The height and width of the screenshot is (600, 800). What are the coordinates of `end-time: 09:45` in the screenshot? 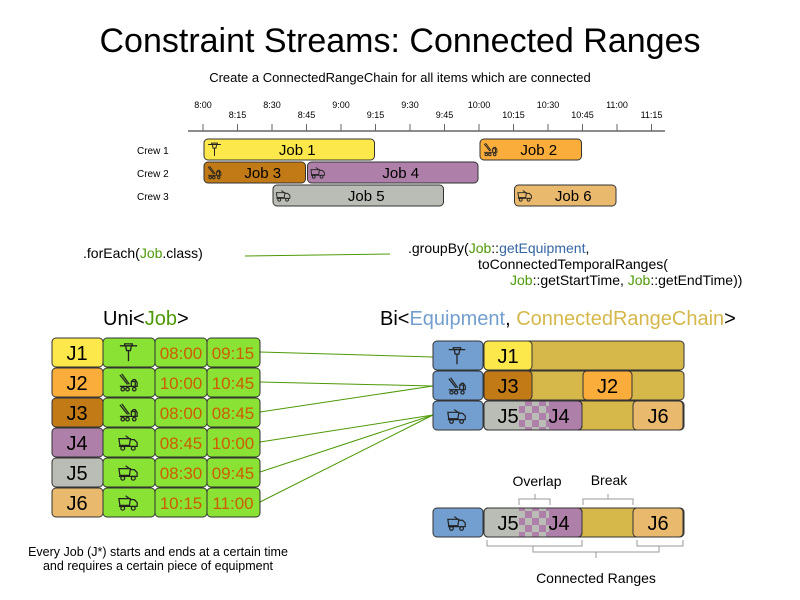 It's located at (233, 473).